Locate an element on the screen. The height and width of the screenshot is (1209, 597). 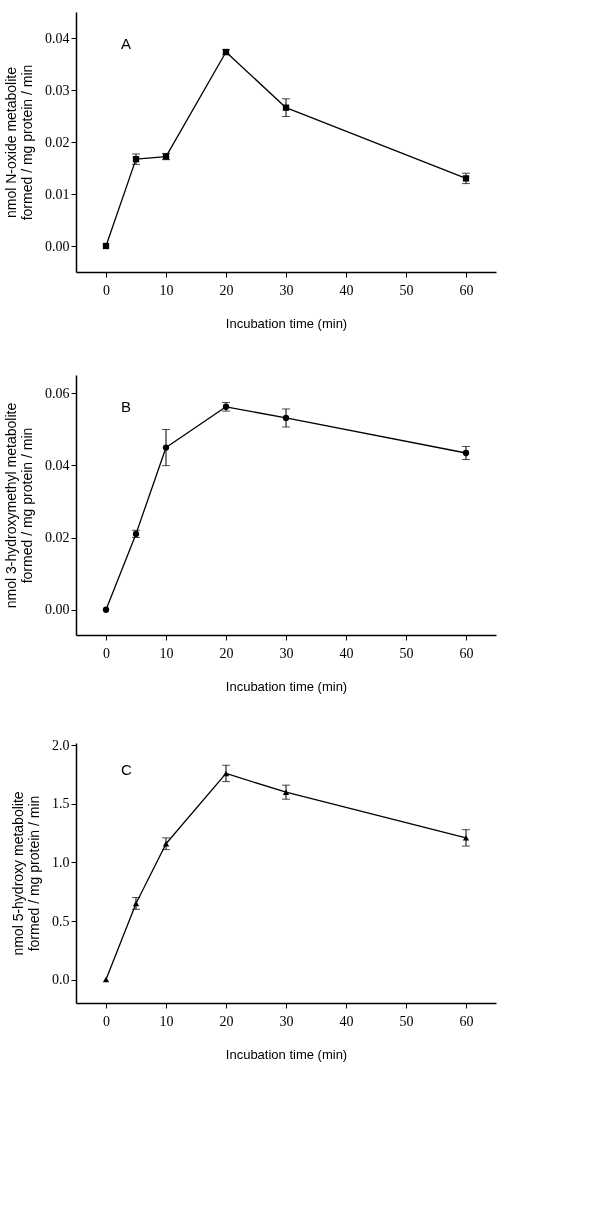
y-axis-title: nmol 5-hydroxy metabolite formed / mg protein / min is located at coordinates (26, 873).